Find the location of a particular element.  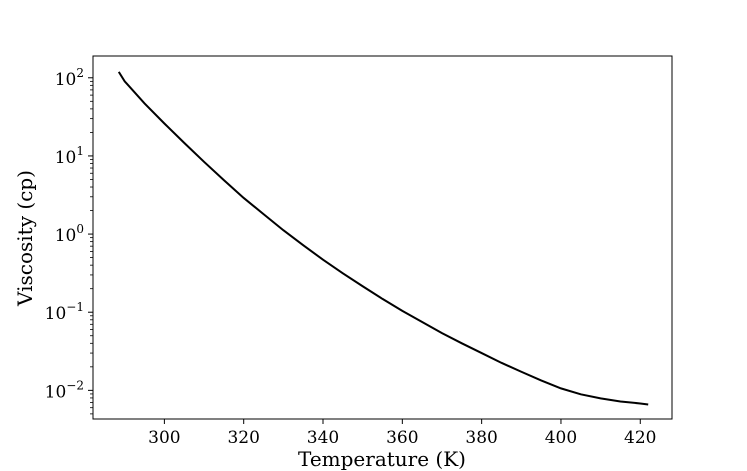

x-axis-ticks: 300 320 340 360 380 400 420 is located at coordinates (402, 433).